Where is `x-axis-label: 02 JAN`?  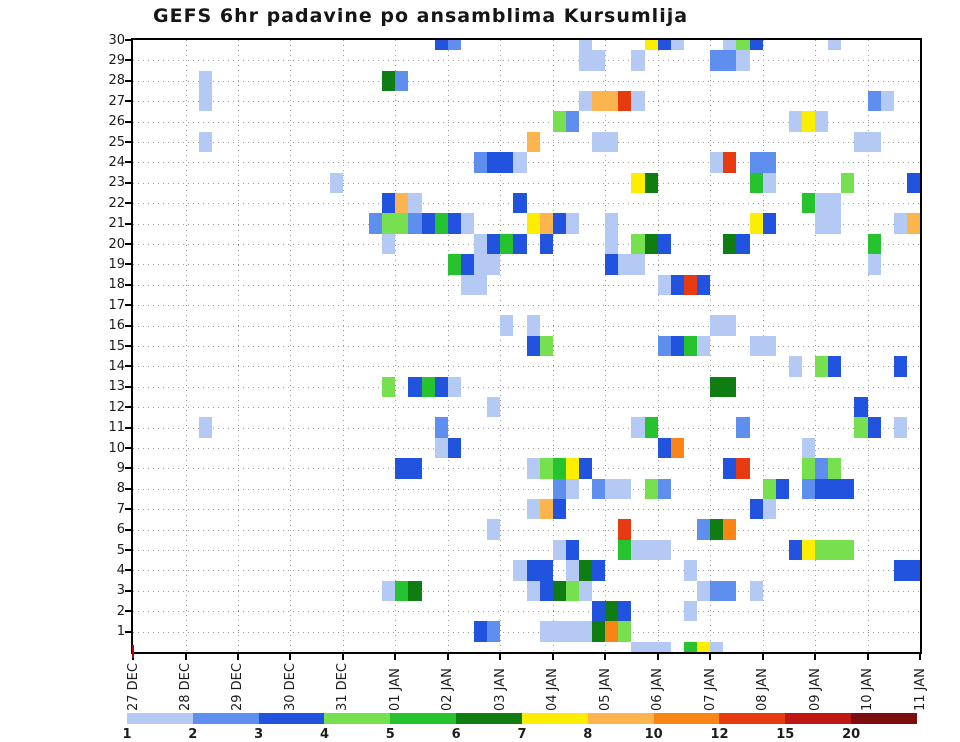
x-axis-label: 02 JAN is located at coordinates (448, 689).